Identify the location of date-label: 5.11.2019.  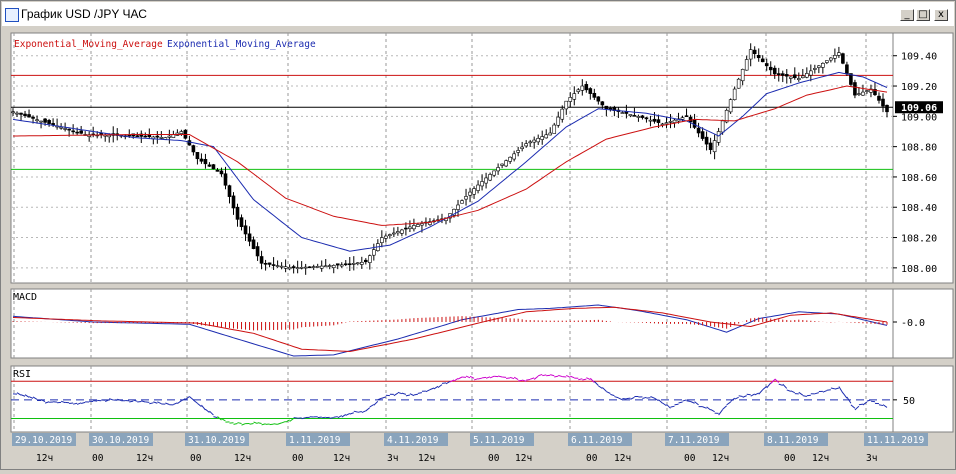
(499, 440).